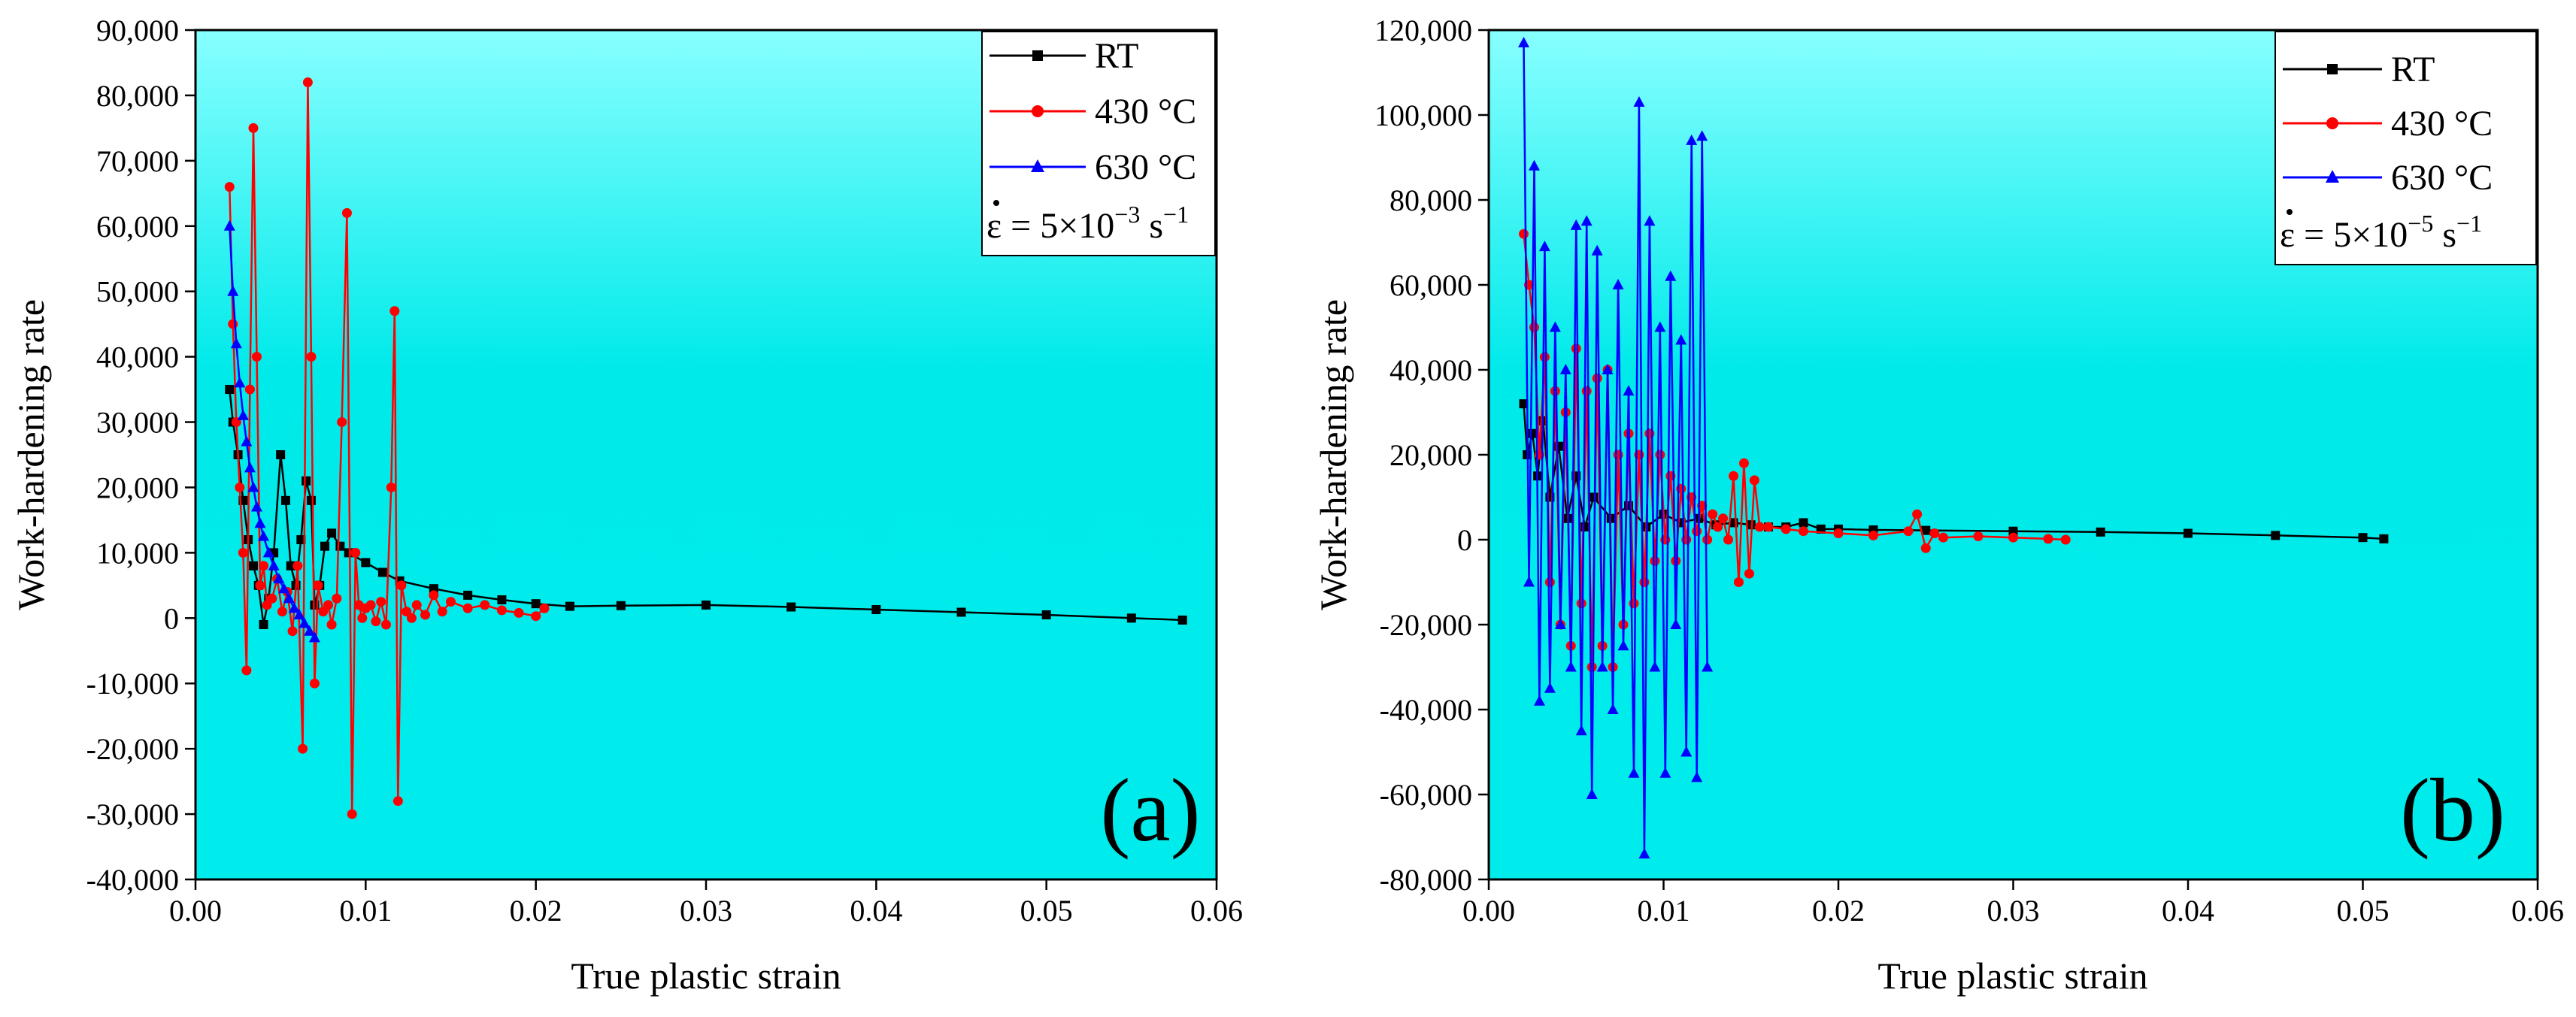 This screenshot has height=1017, width=2576. What do you see at coordinates (2332, 69) in the screenshot?
I see `square-marker-icon` at bounding box center [2332, 69].